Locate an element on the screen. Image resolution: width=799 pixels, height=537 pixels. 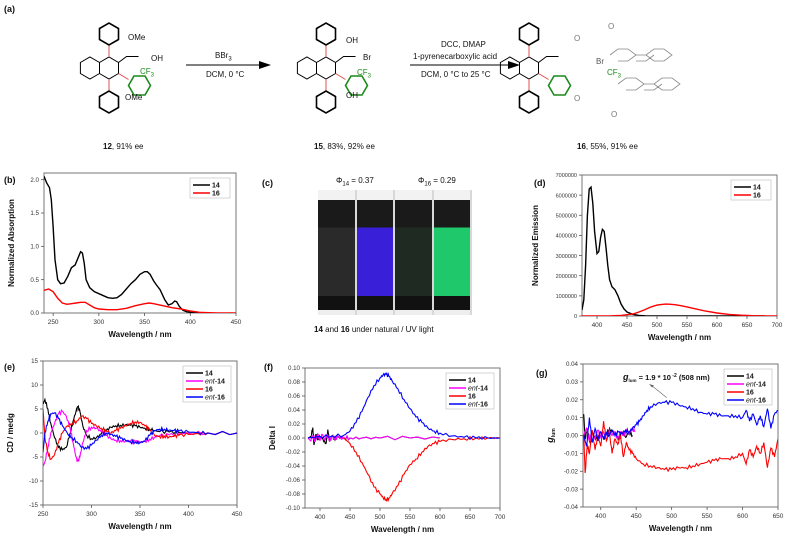
panel-label-a: (a) is located at coordinates (9, 9).